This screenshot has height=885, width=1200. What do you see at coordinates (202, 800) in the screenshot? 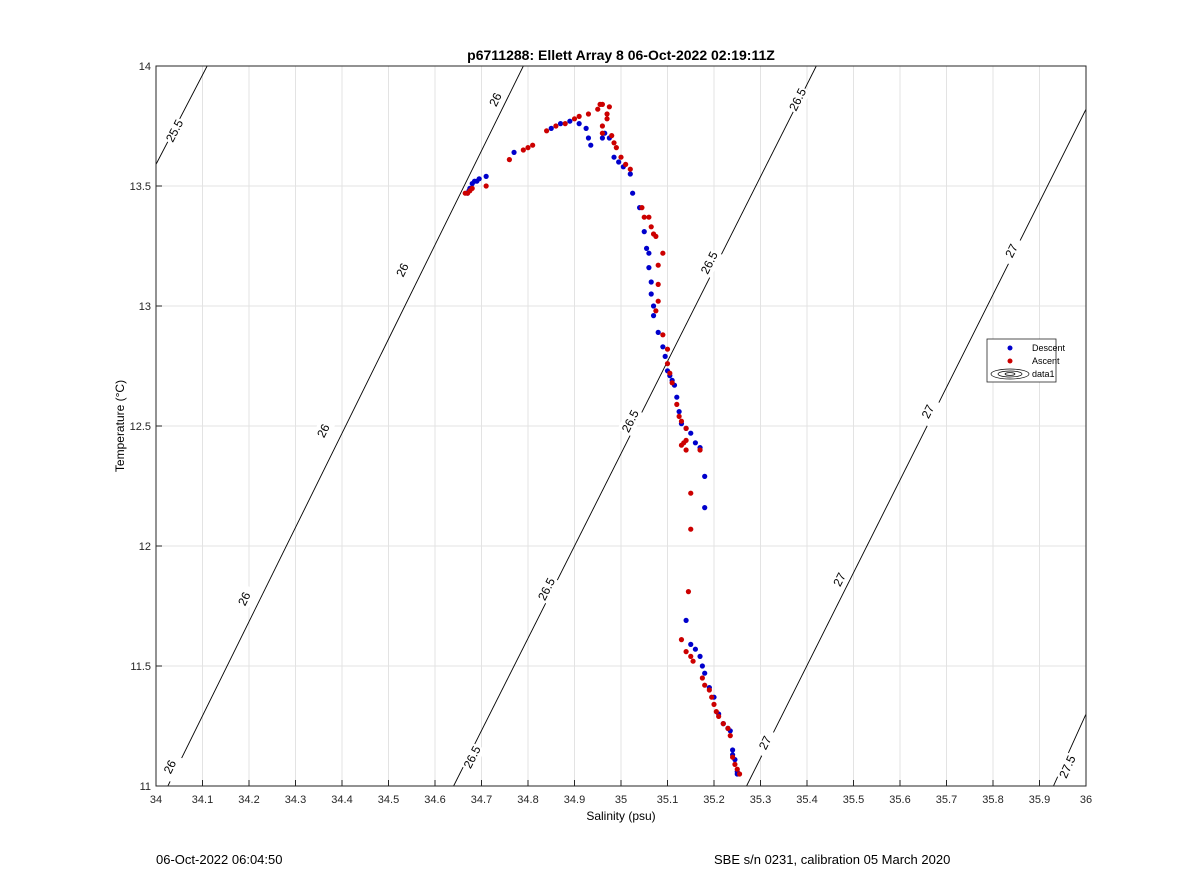
I see `x-tick-label: 34.1` at bounding box center [202, 800].